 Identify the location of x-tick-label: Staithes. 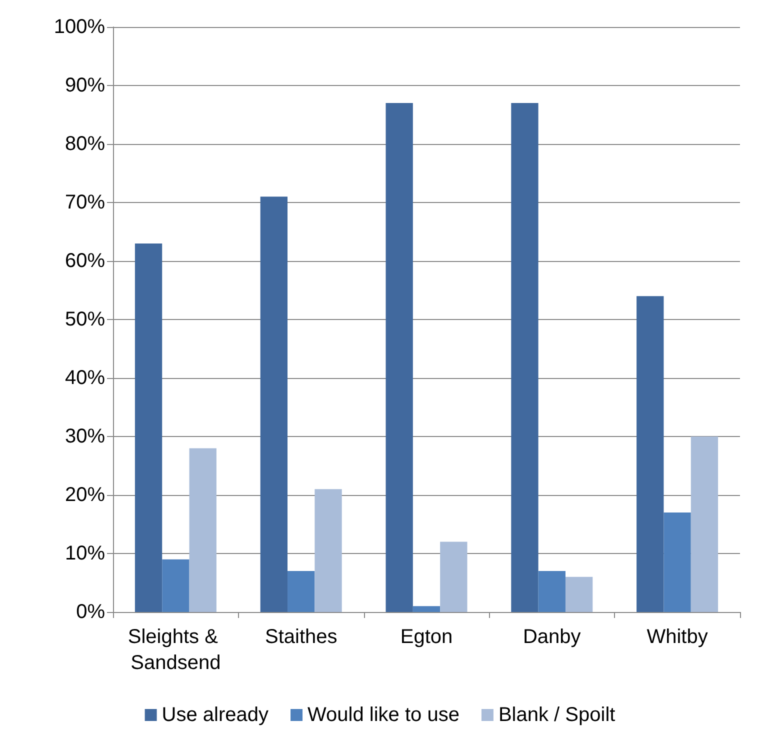
(301, 637).